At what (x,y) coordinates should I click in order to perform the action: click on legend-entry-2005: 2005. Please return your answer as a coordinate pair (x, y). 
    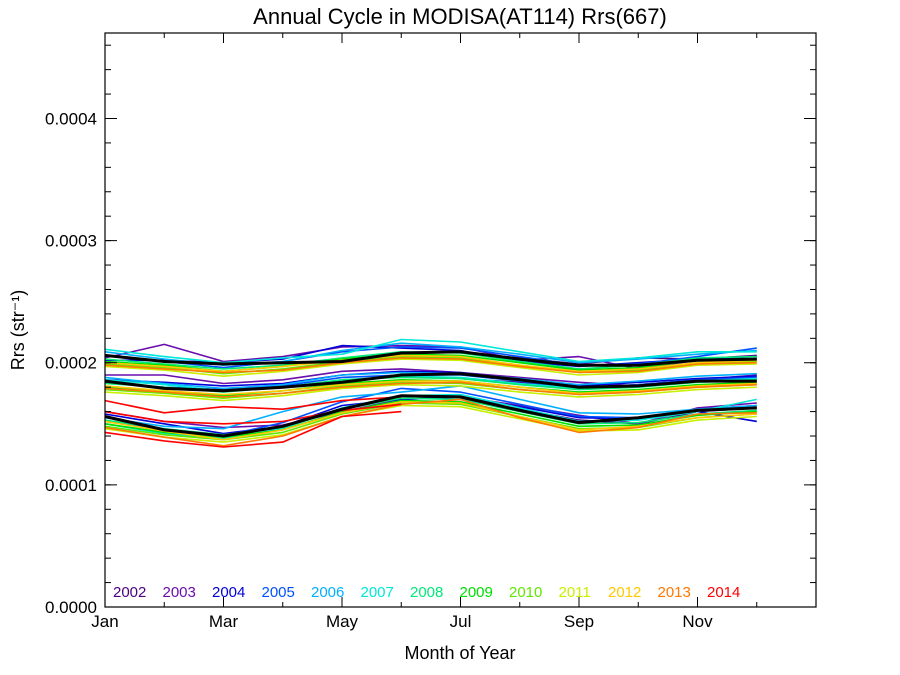
    Looking at the image, I should click on (278, 592).